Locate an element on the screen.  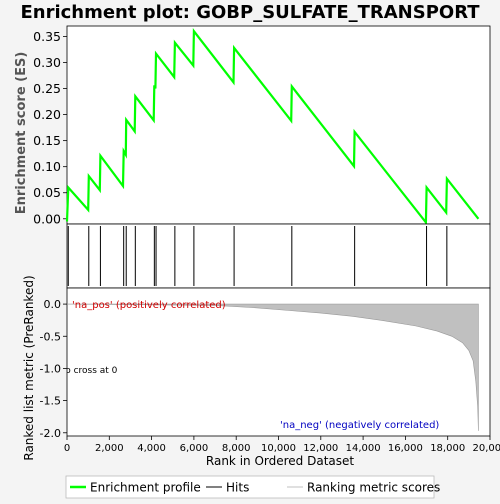
es-y-tick-label: 0.05 is located at coordinates (47, 192).